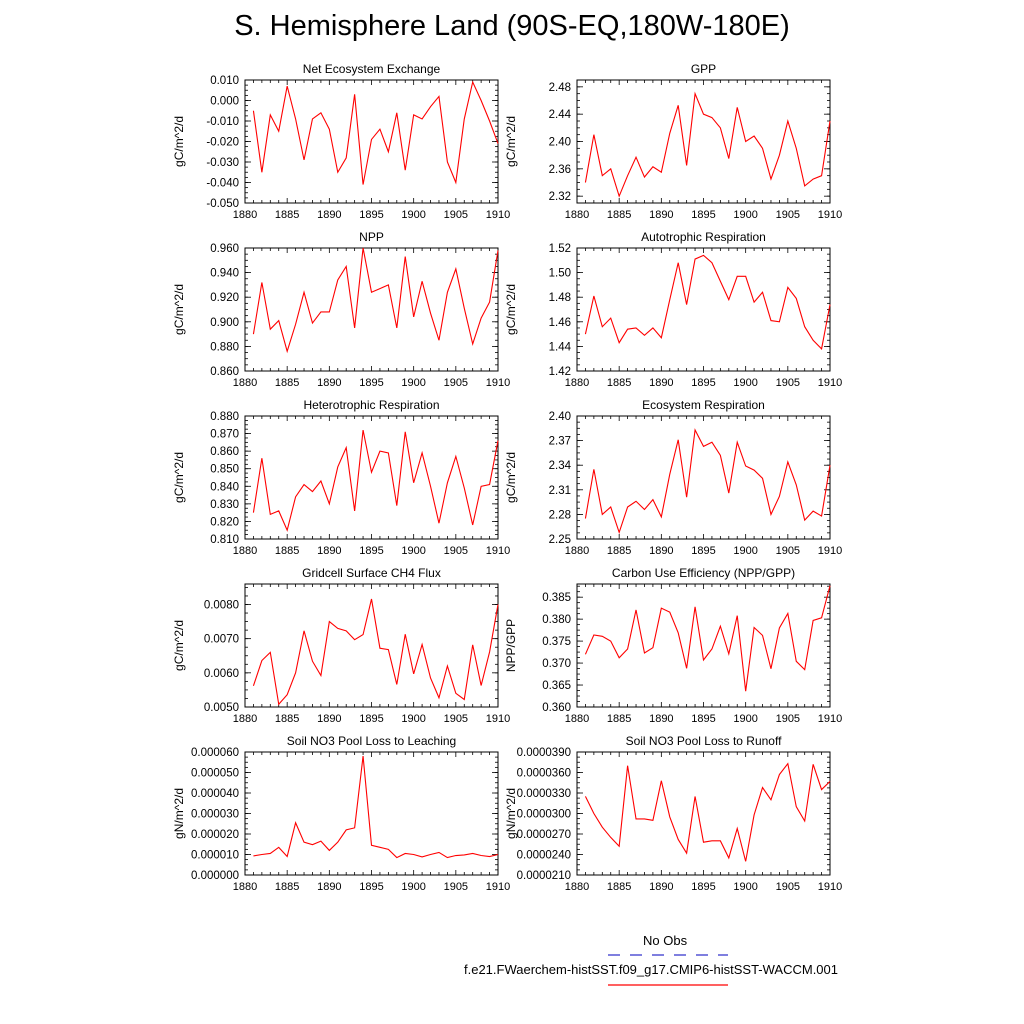 Image resolution: width=1024 pixels, height=1024 pixels. What do you see at coordinates (556, 708) in the screenshot?
I see `y-tick-label: 0.360` at bounding box center [556, 708].